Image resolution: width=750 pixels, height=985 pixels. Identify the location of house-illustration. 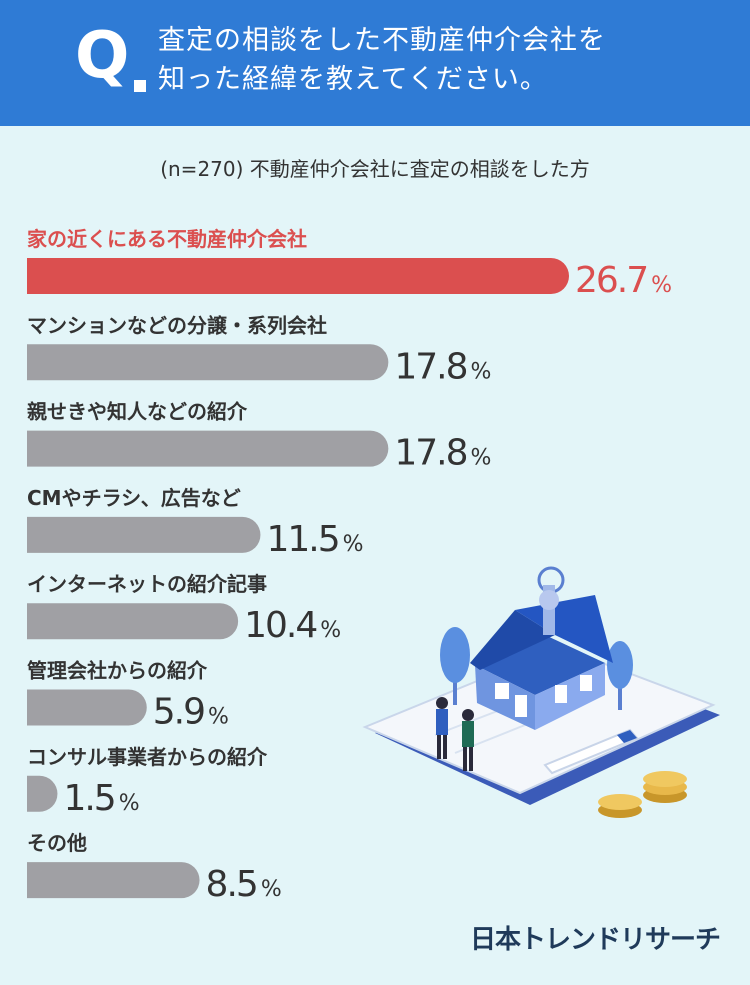
(541, 692).